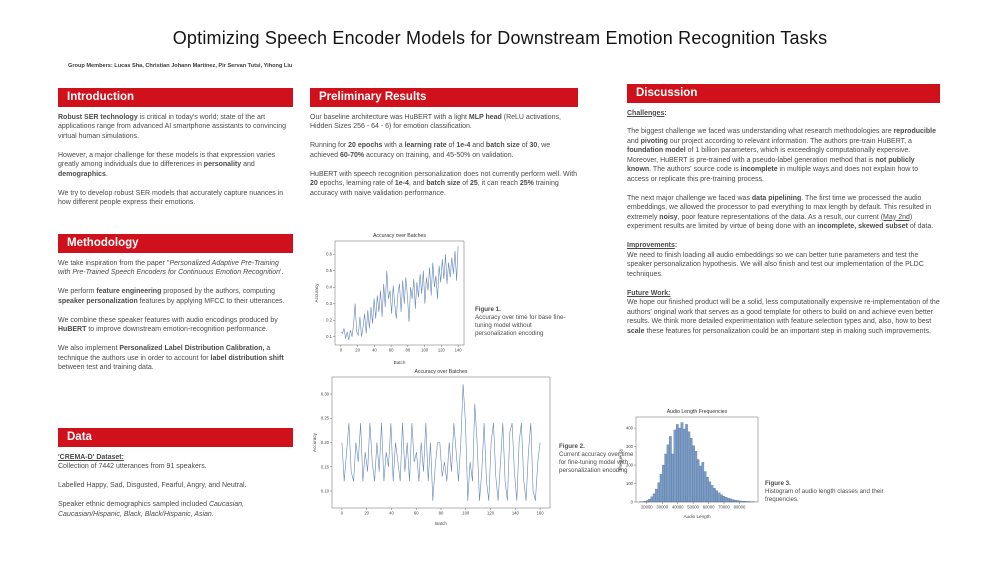 Image resolution: width=1000 pixels, height=562 pixels. What do you see at coordinates (175, 97) in the screenshot?
I see `section-heading-introduction: Introduction` at bounding box center [175, 97].